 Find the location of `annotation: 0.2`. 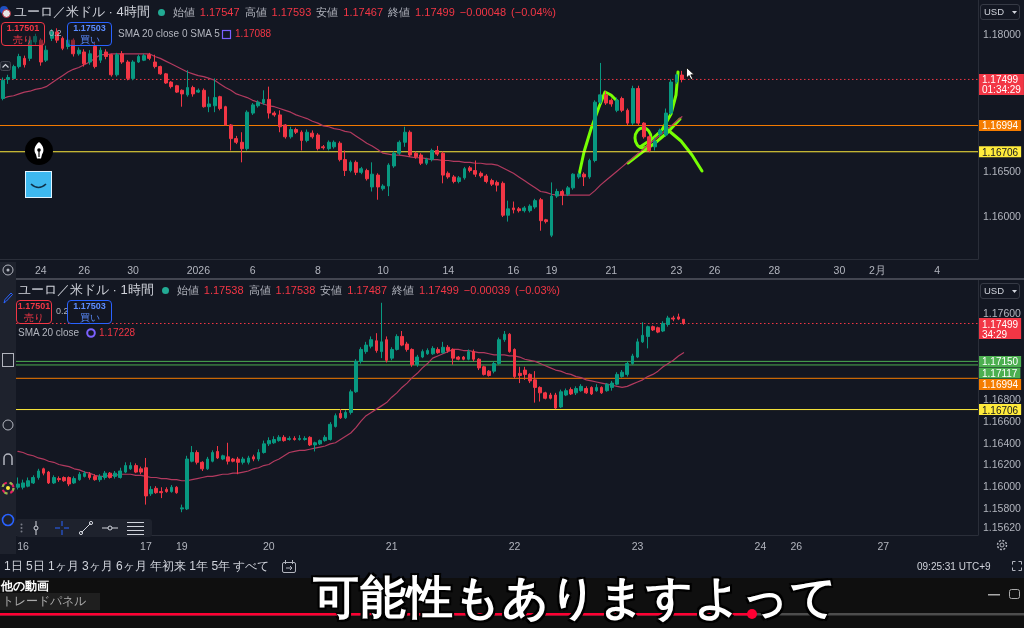

annotation: 0.2 is located at coordinates (55, 33).